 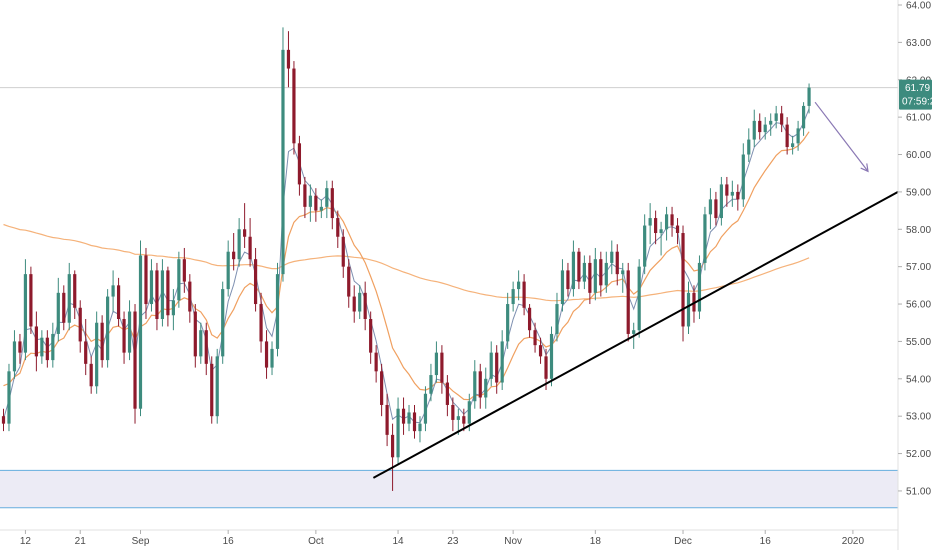 I want to click on time-axis: 12 21 Sep 16 Oct 14 23 Nov 18 Dec 16 2020, so click(x=449, y=538).